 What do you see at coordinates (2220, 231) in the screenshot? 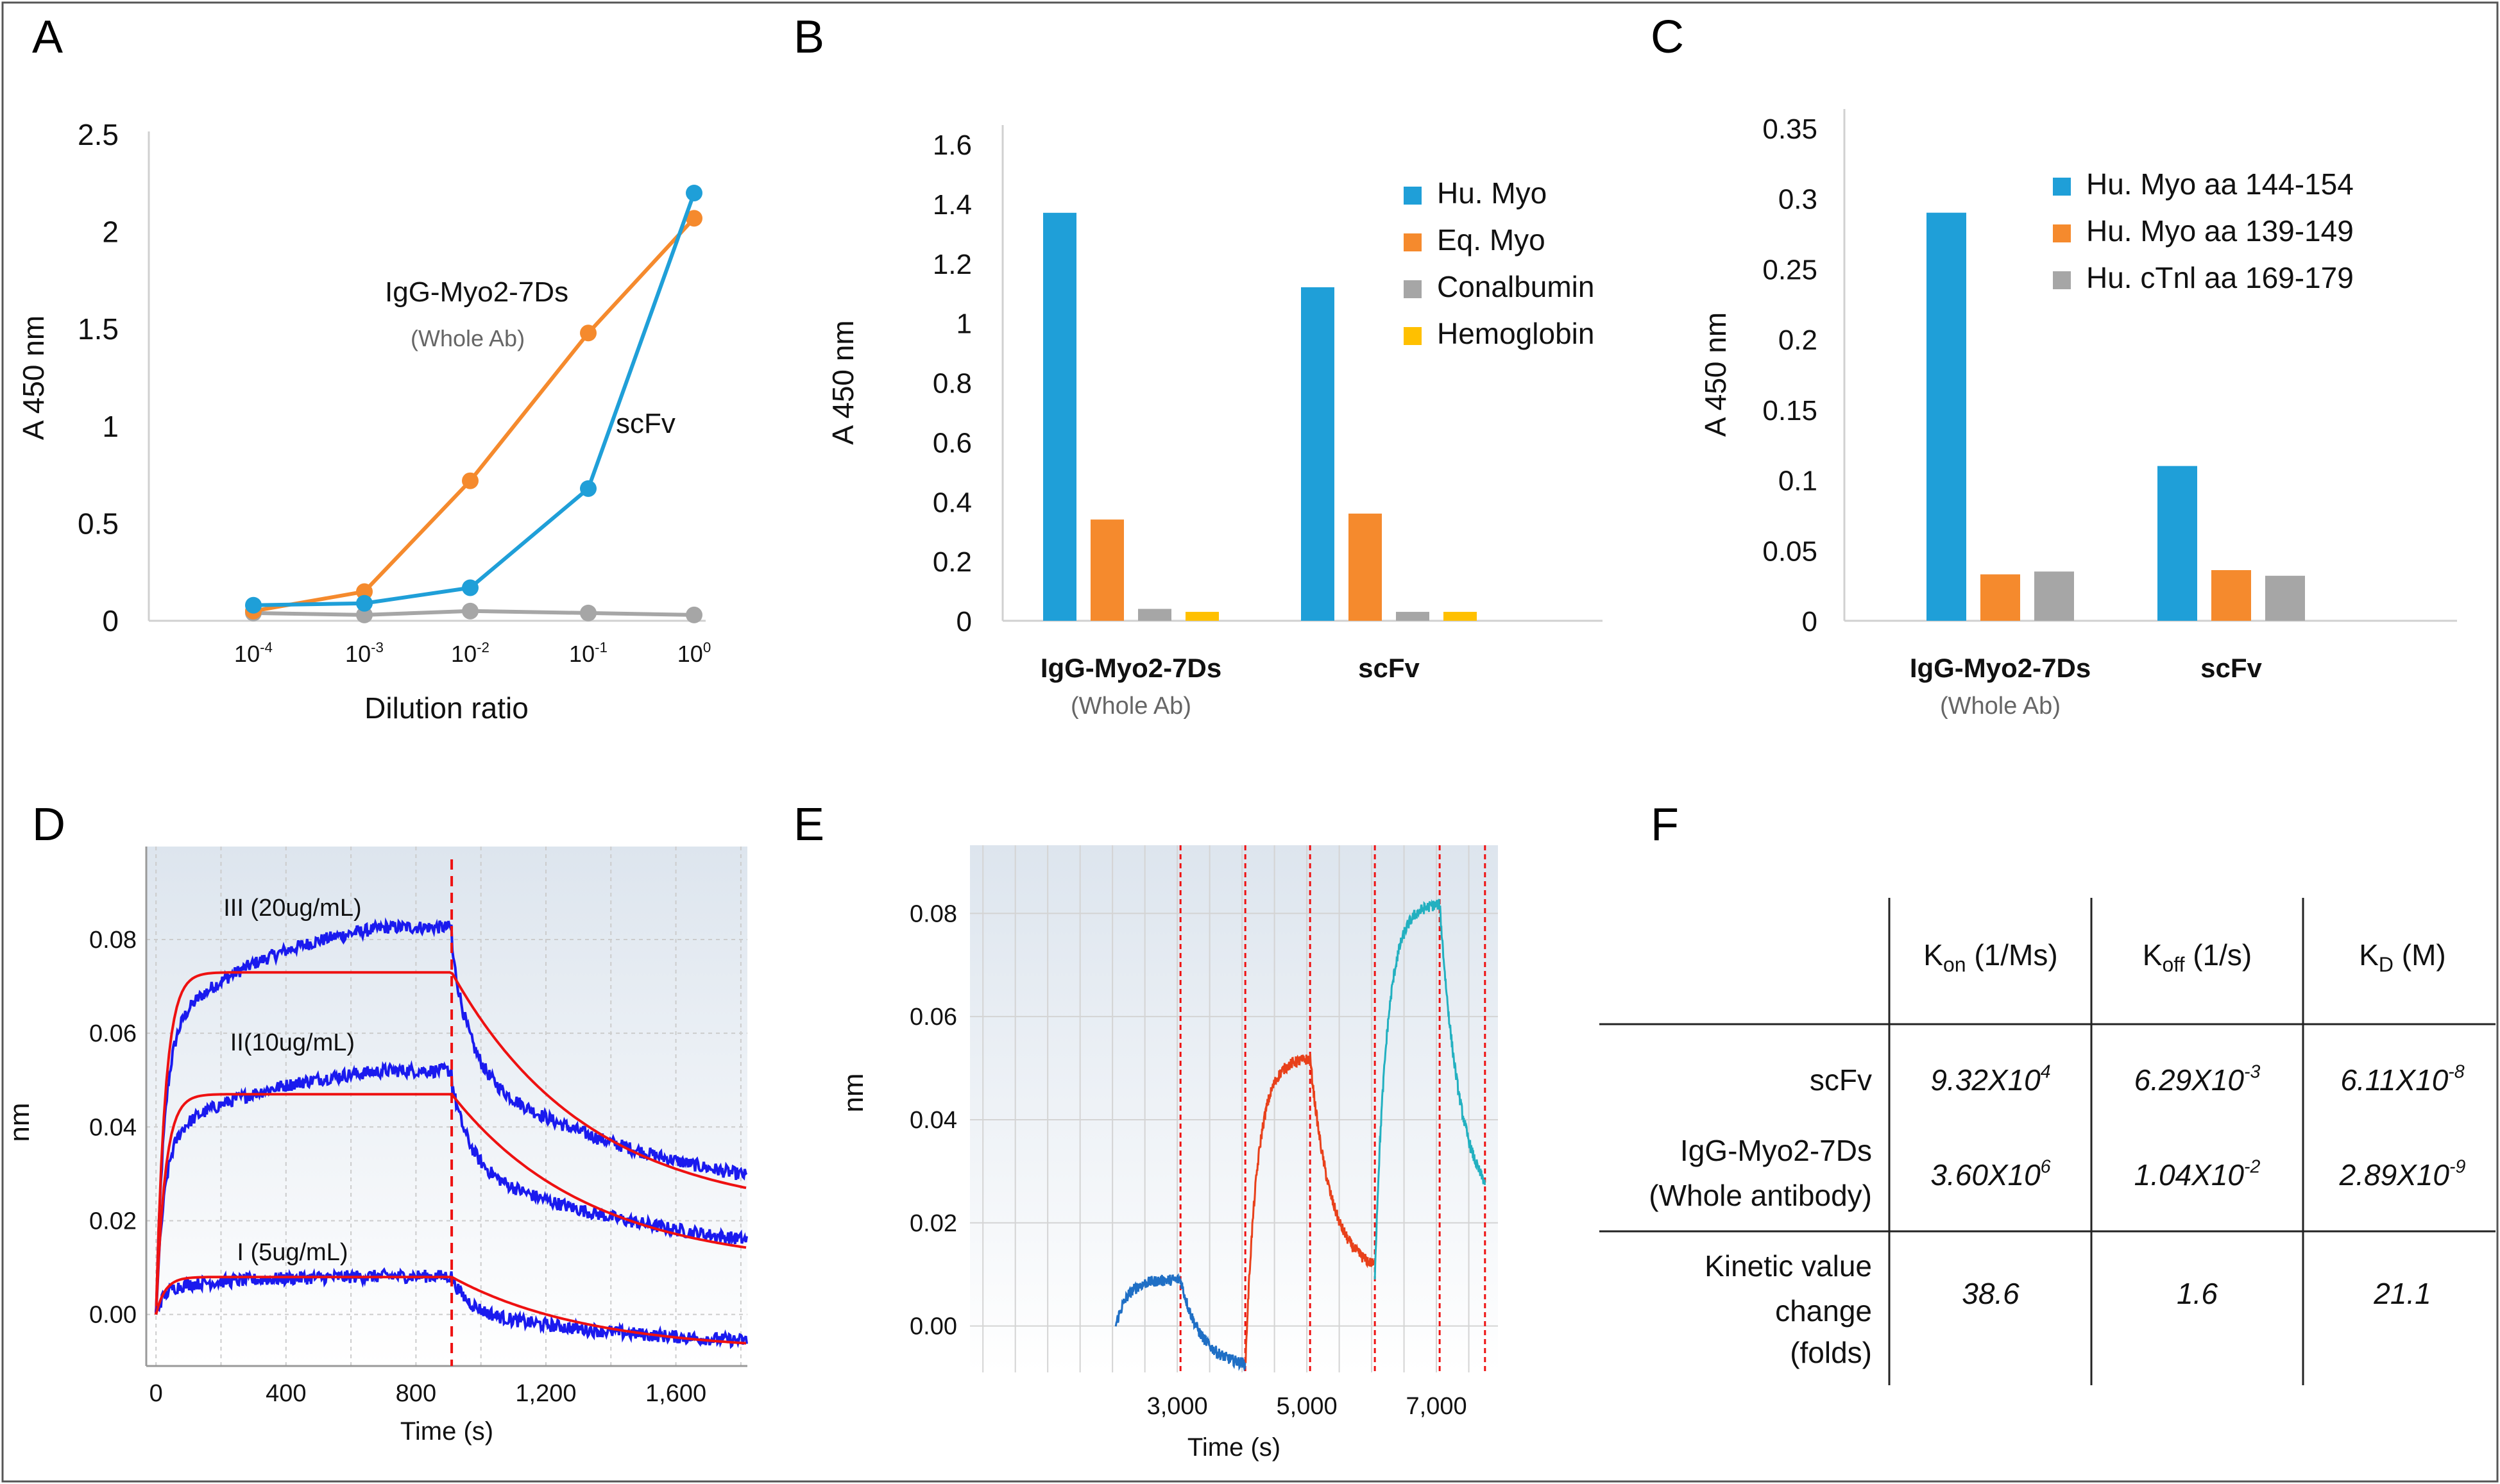
I see `legend-label: Hu. Myo aa 139-149` at bounding box center [2220, 231].